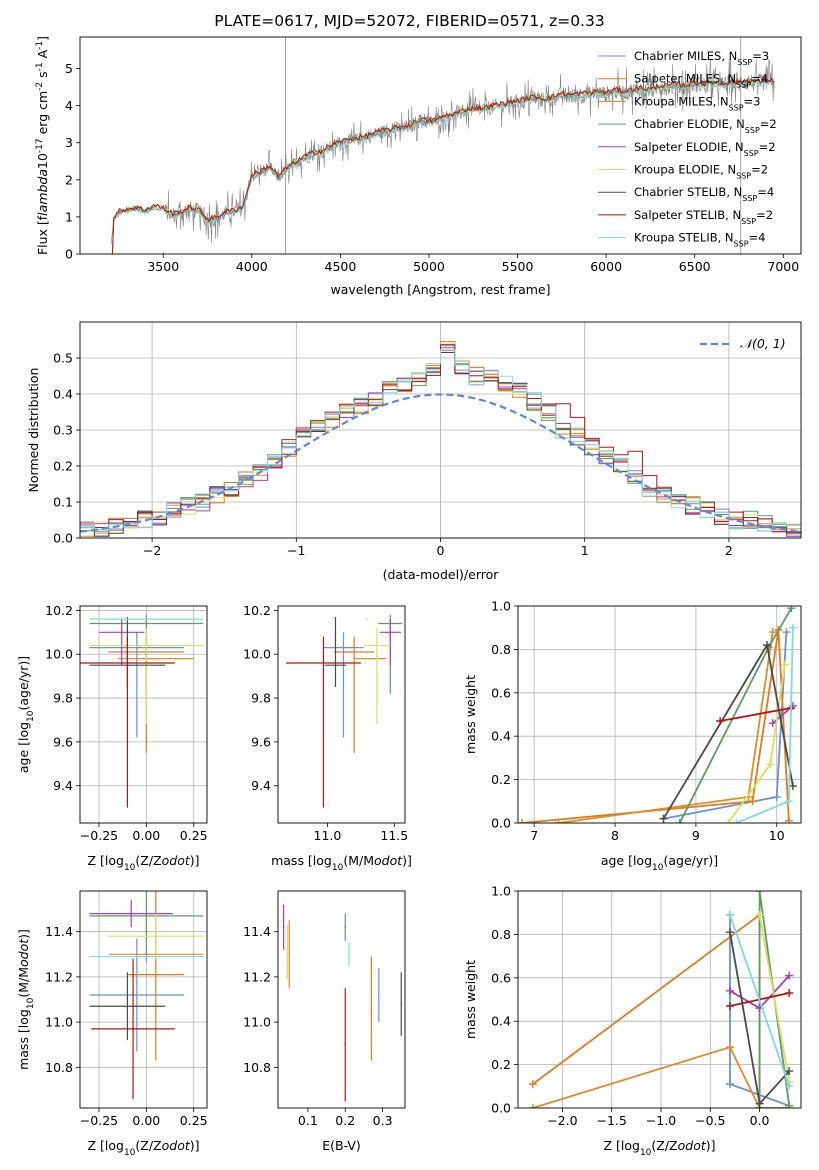  I want to click on x-tick-label: 0, so click(441, 550).